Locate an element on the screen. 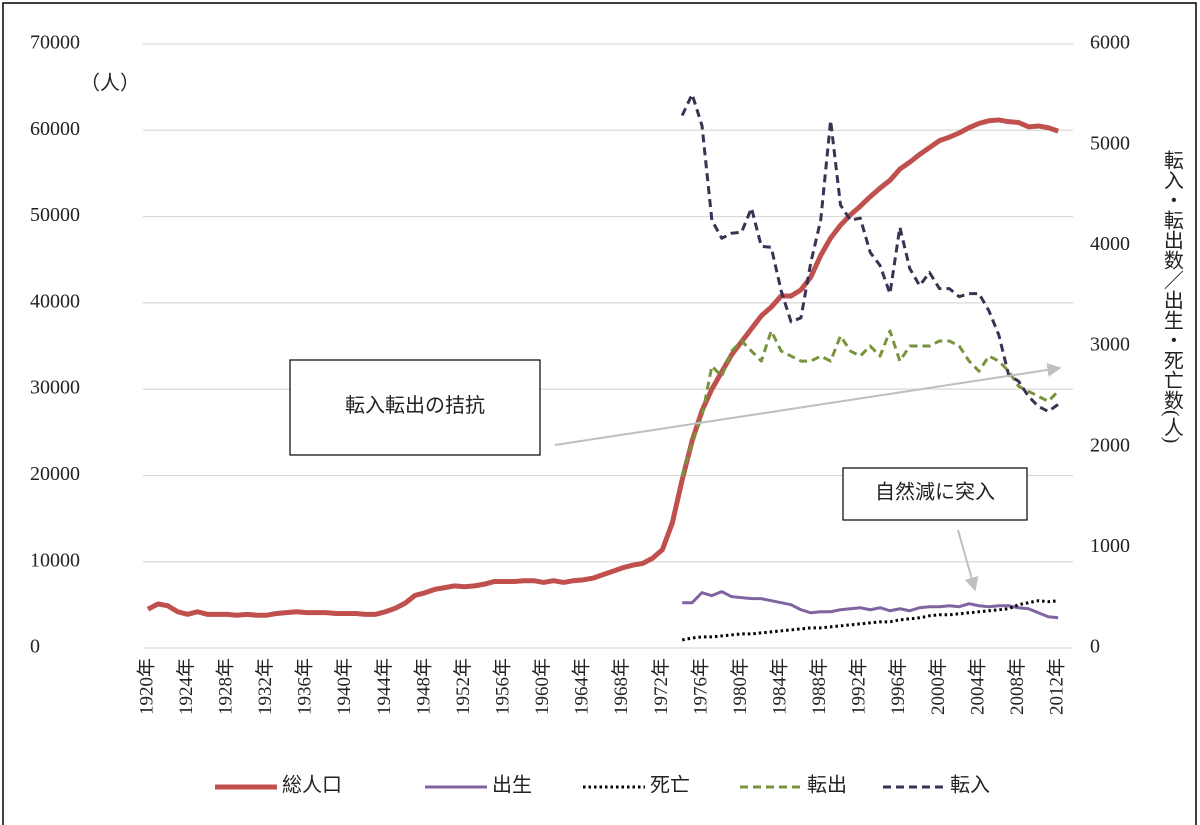 The image size is (1200, 825). y-tick-label: 40000 is located at coordinates (55, 301).